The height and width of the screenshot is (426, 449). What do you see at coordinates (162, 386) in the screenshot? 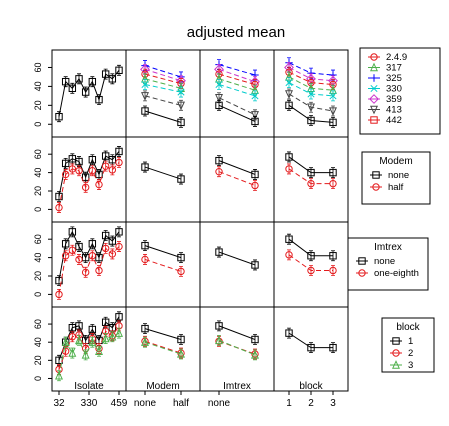
I see `factor-label: Modem` at bounding box center [162, 386].